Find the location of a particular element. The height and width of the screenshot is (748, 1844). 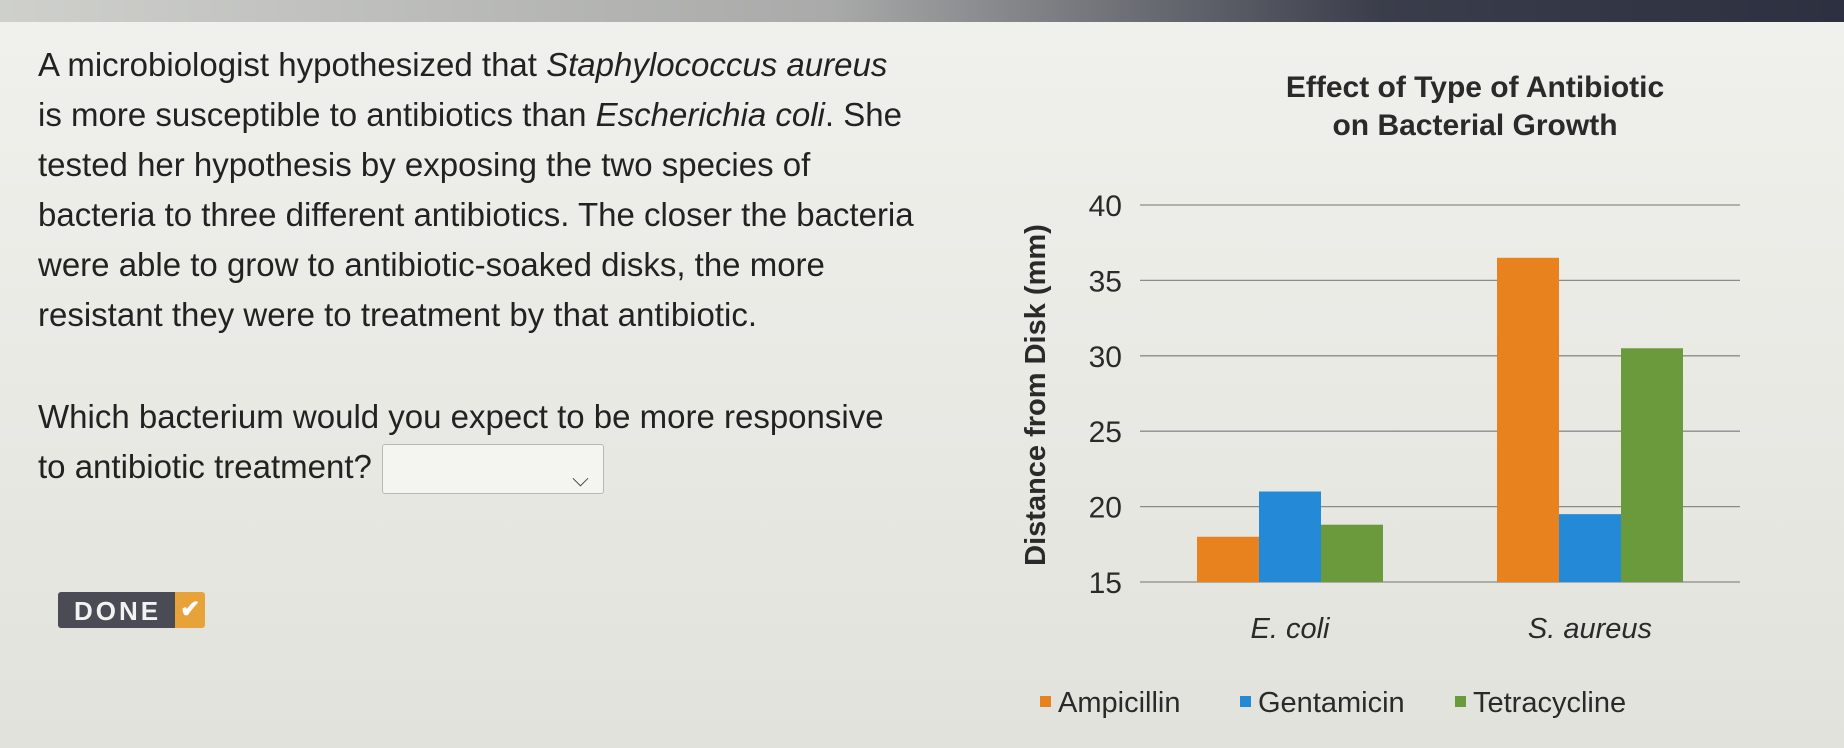

legend-label: Gentamicin is located at coordinates (1331, 703).